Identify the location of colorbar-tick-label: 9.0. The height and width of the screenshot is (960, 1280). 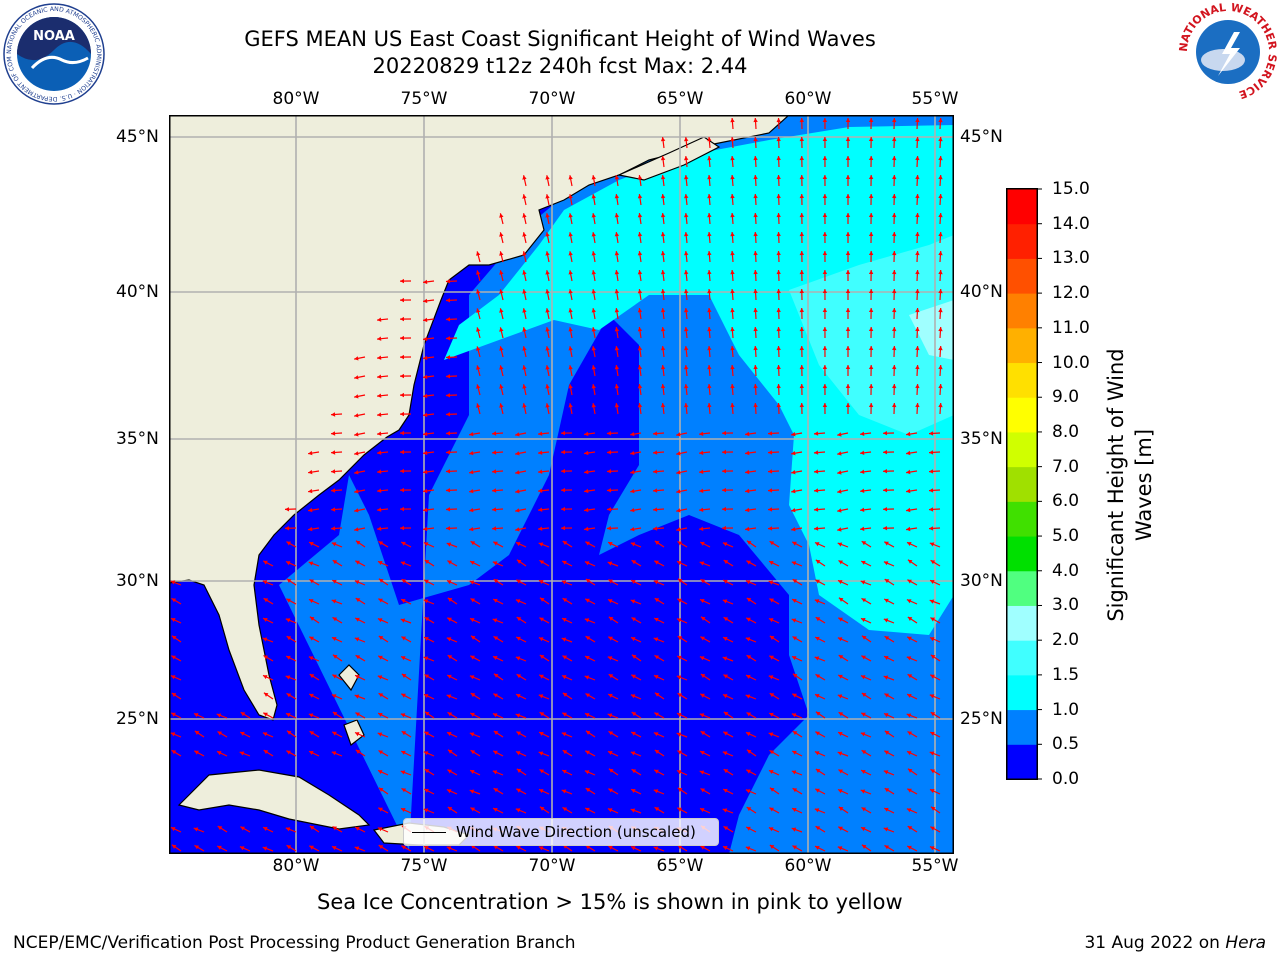
(1066, 397).